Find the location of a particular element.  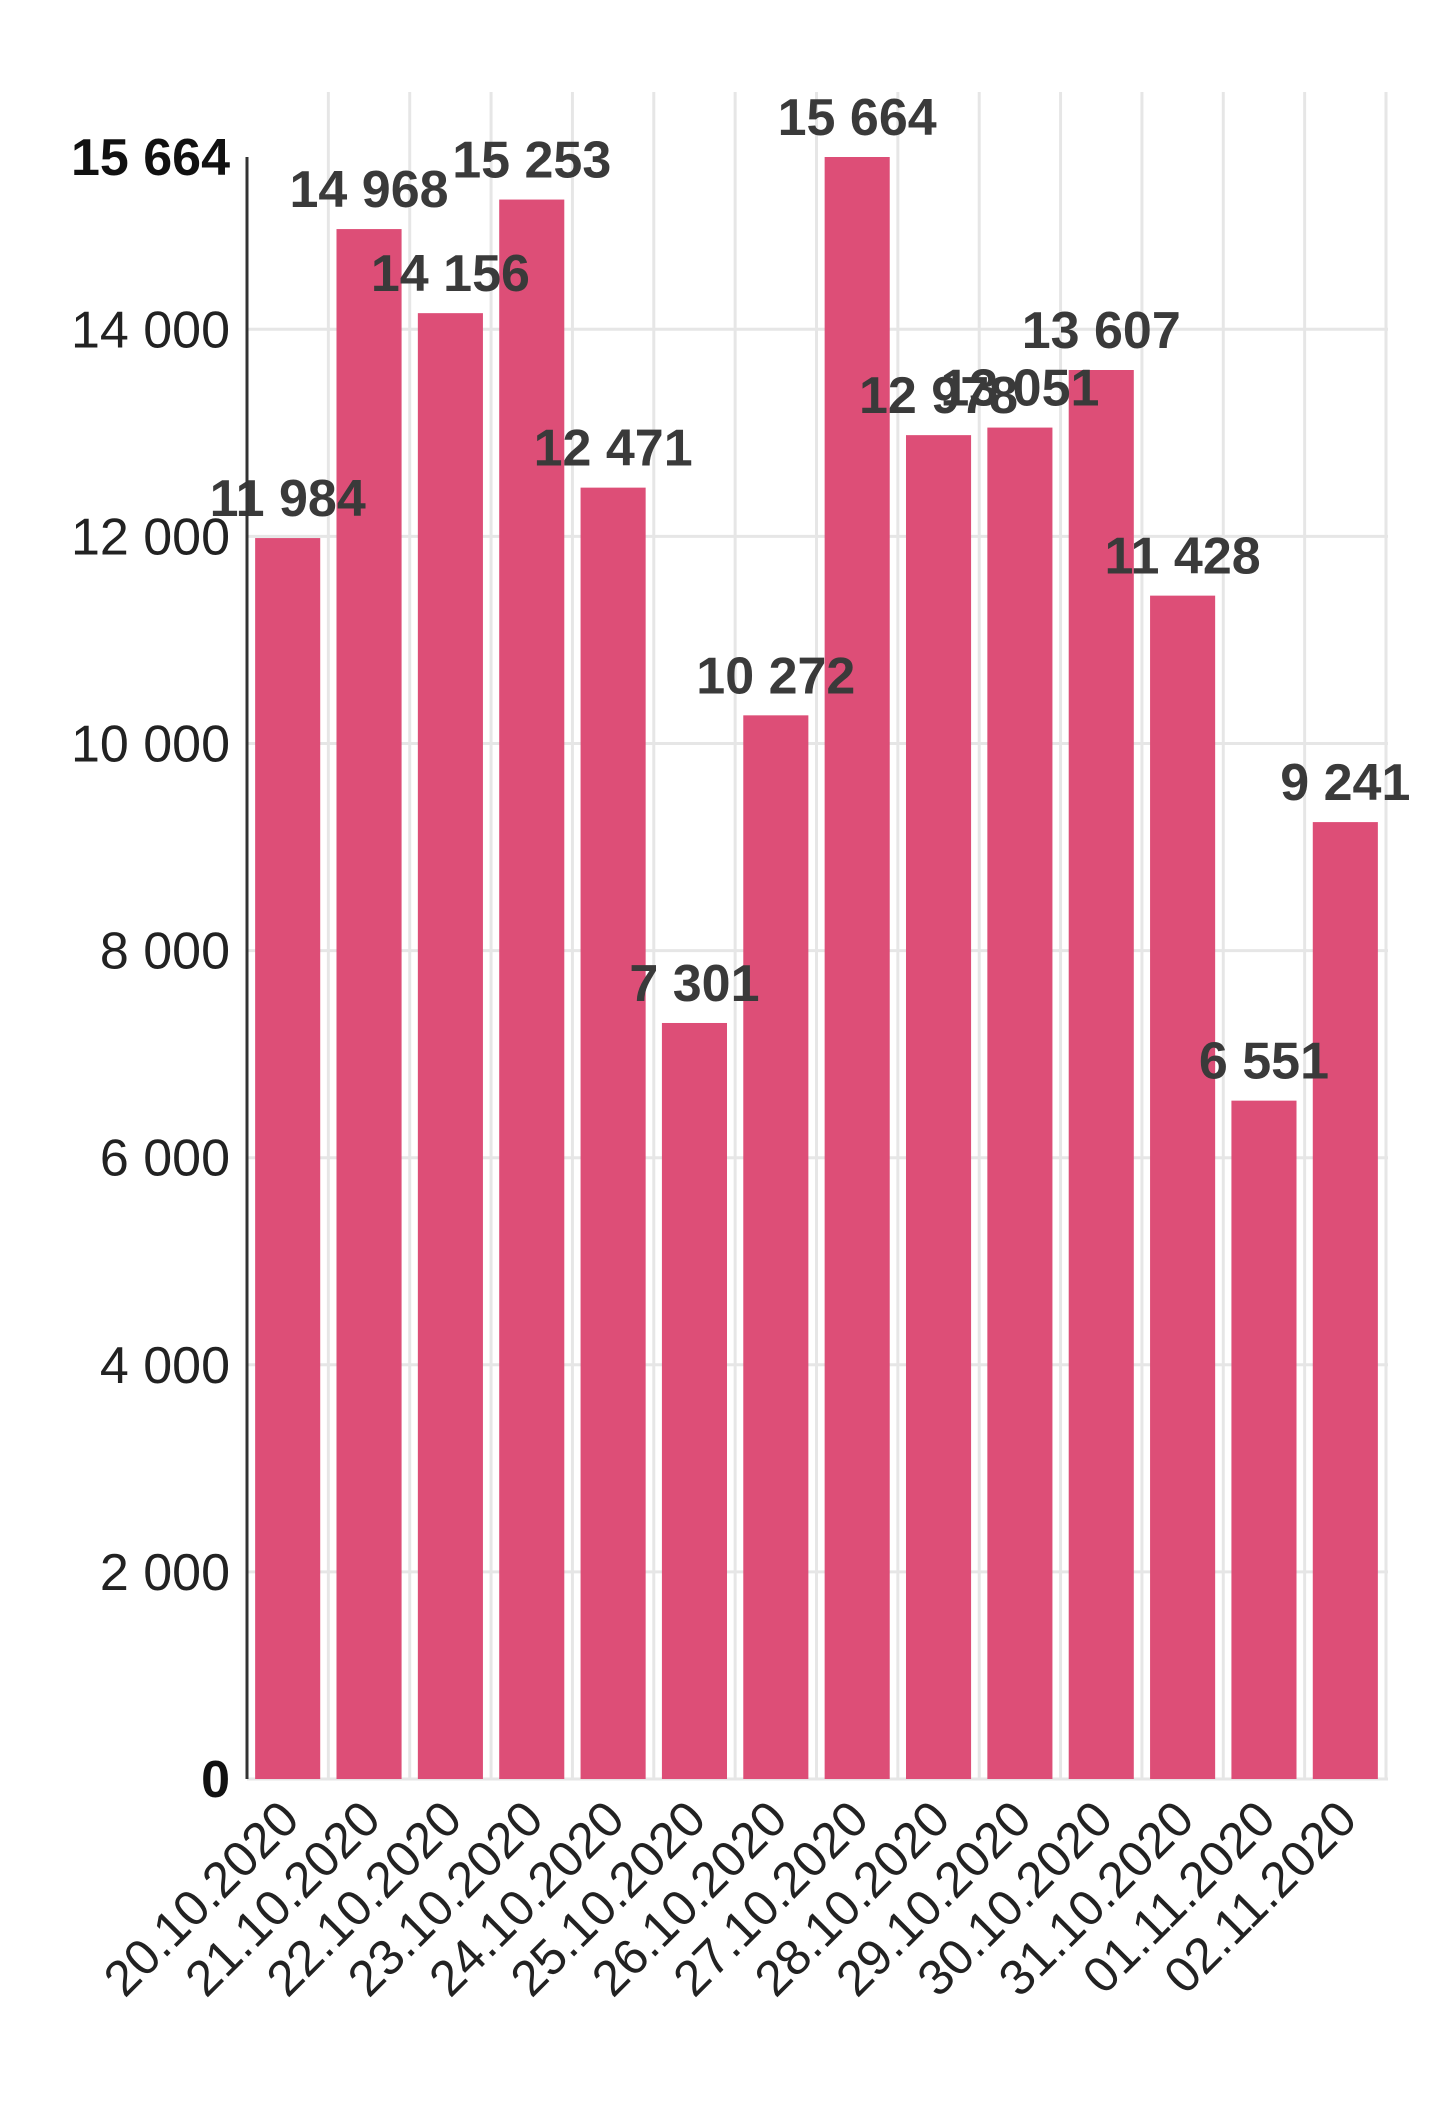

bar-value-label: 15 253 is located at coordinates (531, 161).